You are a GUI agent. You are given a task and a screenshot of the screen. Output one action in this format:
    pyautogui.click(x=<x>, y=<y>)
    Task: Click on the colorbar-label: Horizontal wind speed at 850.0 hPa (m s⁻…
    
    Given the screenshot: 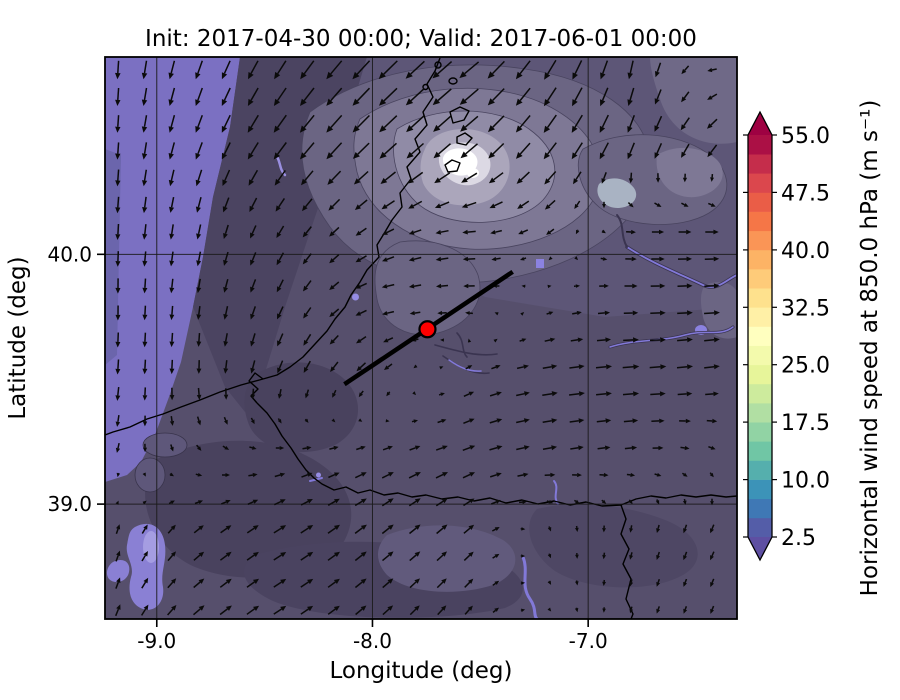 What is the action you would take?
    pyautogui.click(x=870, y=348)
    